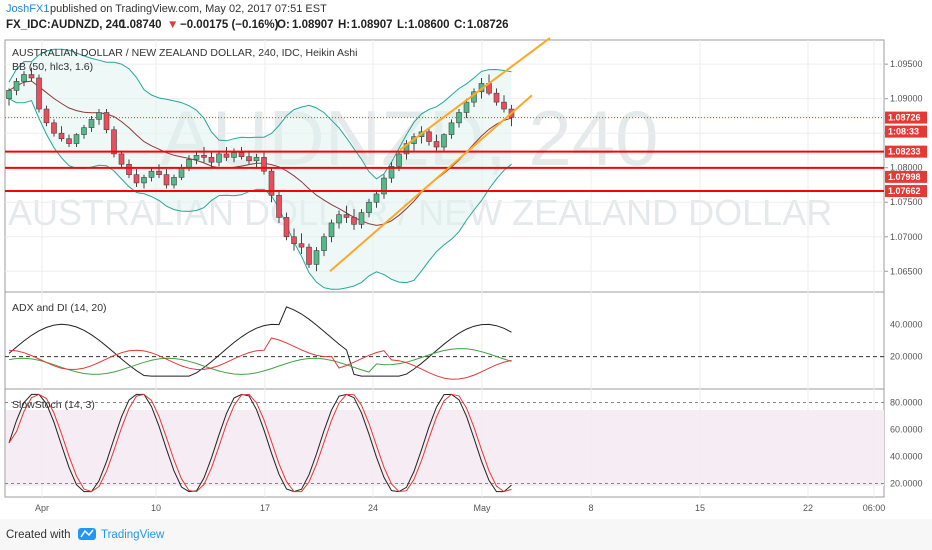 Image resolution: width=932 pixels, height=550 pixels. I want to click on bb-indicator-label: BB (50, hlc3, 1.6), so click(52, 67).